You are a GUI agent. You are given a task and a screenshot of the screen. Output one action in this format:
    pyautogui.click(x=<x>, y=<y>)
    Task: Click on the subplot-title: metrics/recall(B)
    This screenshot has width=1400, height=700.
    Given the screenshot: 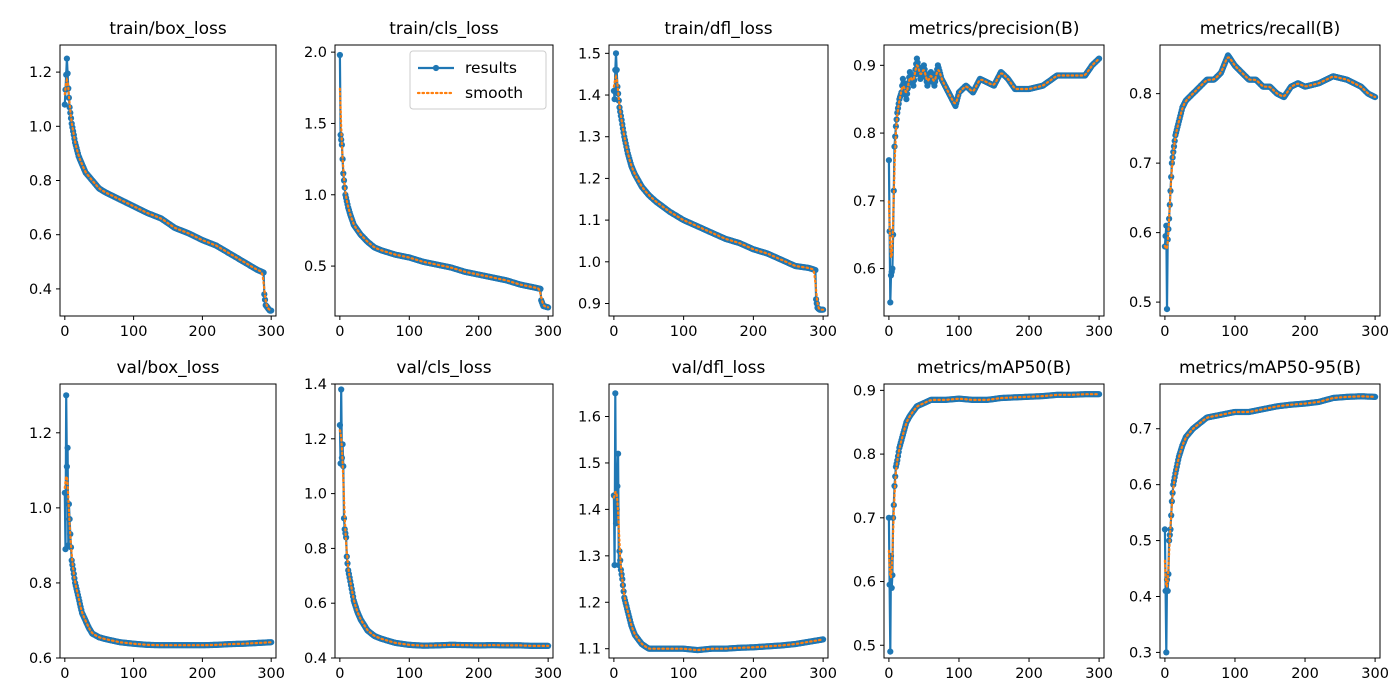 What is the action you would take?
    pyautogui.click(x=1270, y=29)
    